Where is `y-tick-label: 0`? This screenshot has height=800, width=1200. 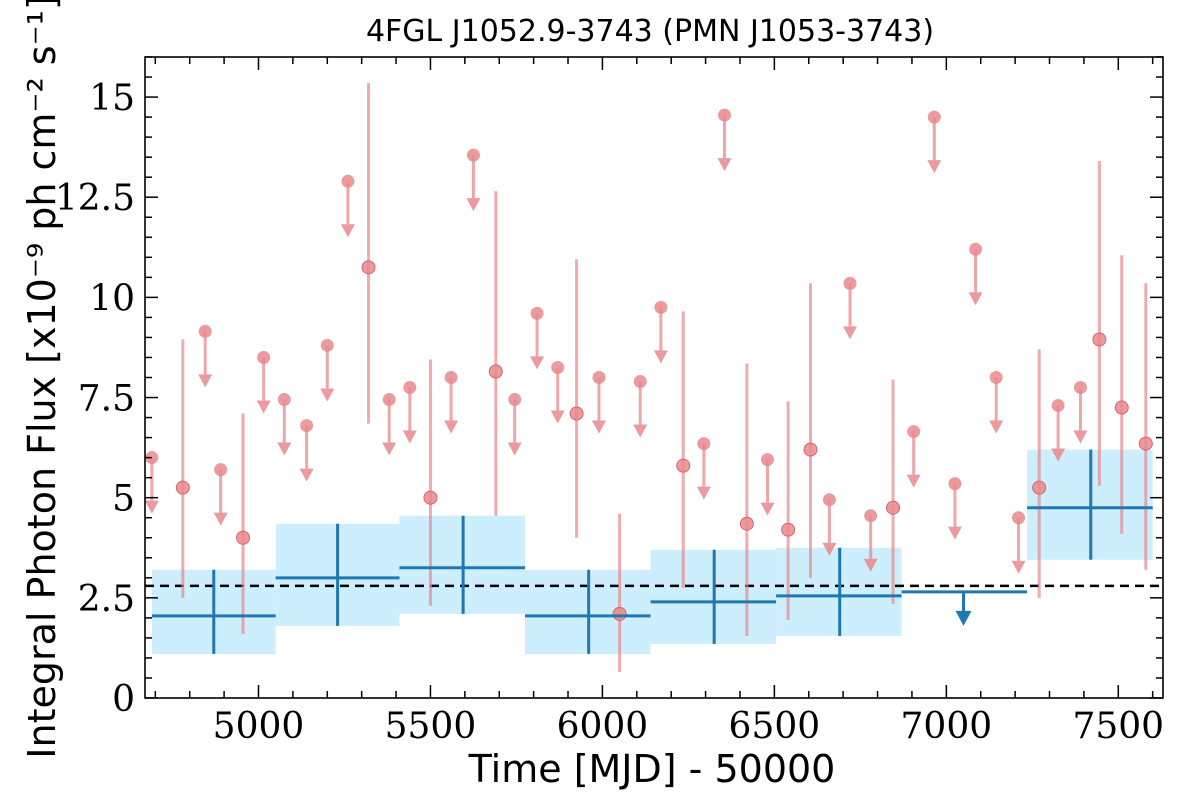
y-tick-label: 0 is located at coordinates (123, 699).